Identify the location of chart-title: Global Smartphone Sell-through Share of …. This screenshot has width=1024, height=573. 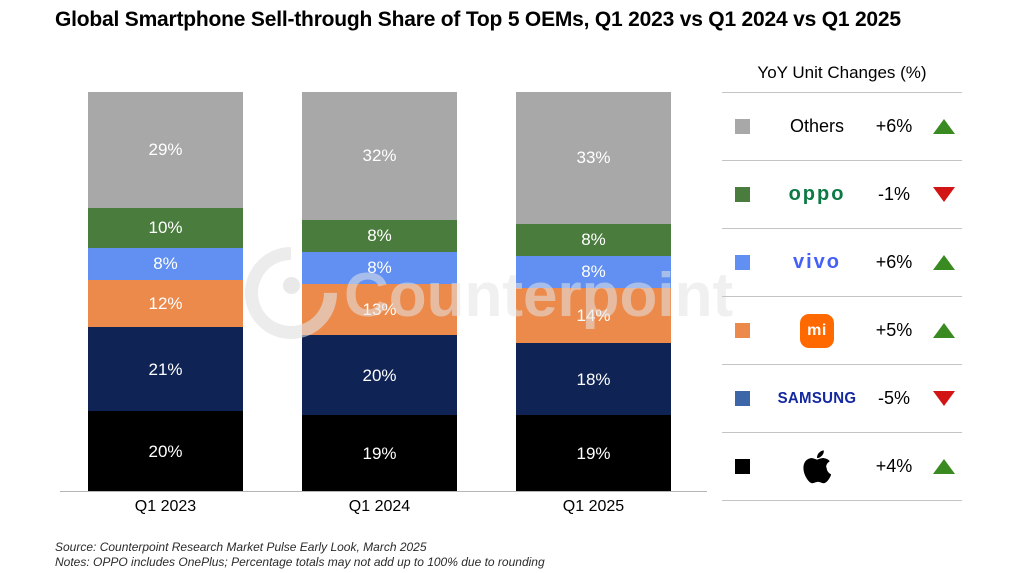
(478, 19).